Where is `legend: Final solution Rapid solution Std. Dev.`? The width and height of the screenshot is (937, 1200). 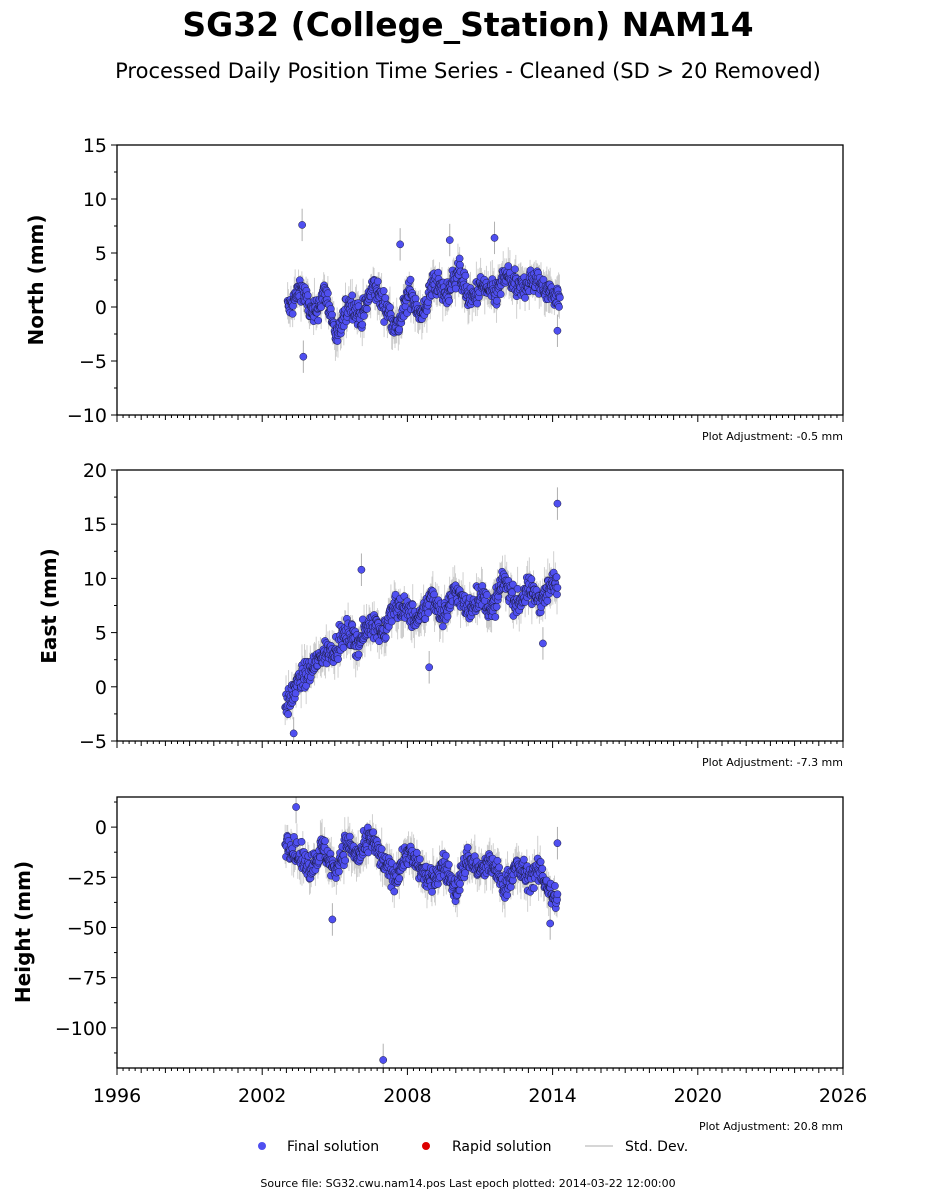
legend: Final solution Rapid solution Std. Dev. is located at coordinates (473, 1147).